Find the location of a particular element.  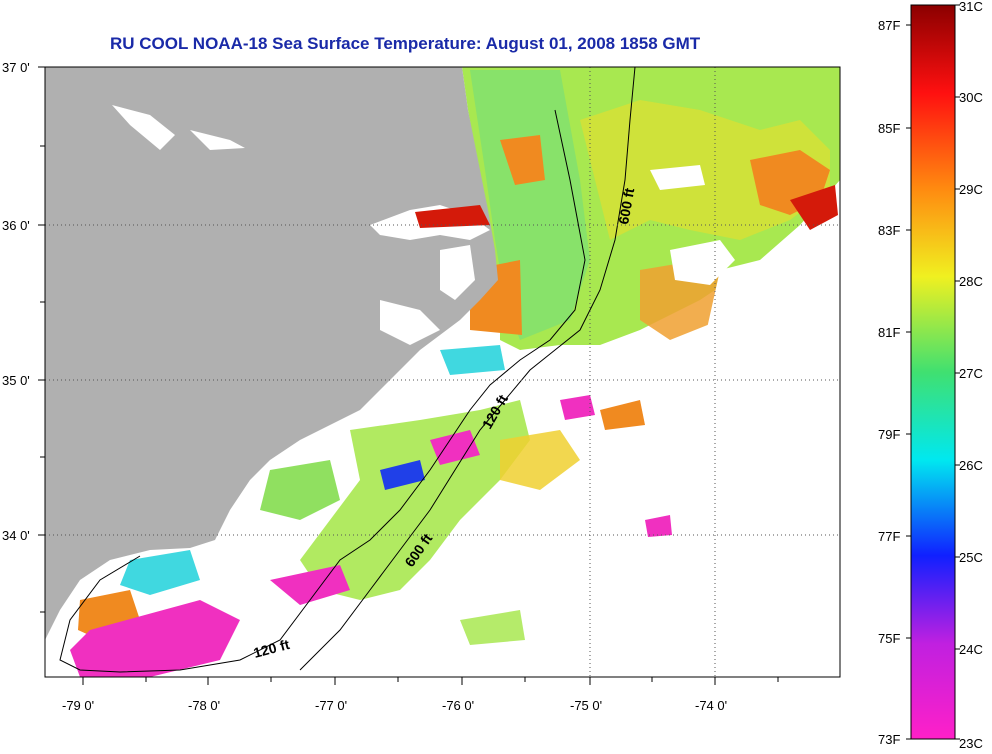

lat-label-34: 34 0' is located at coordinates (16, 535).